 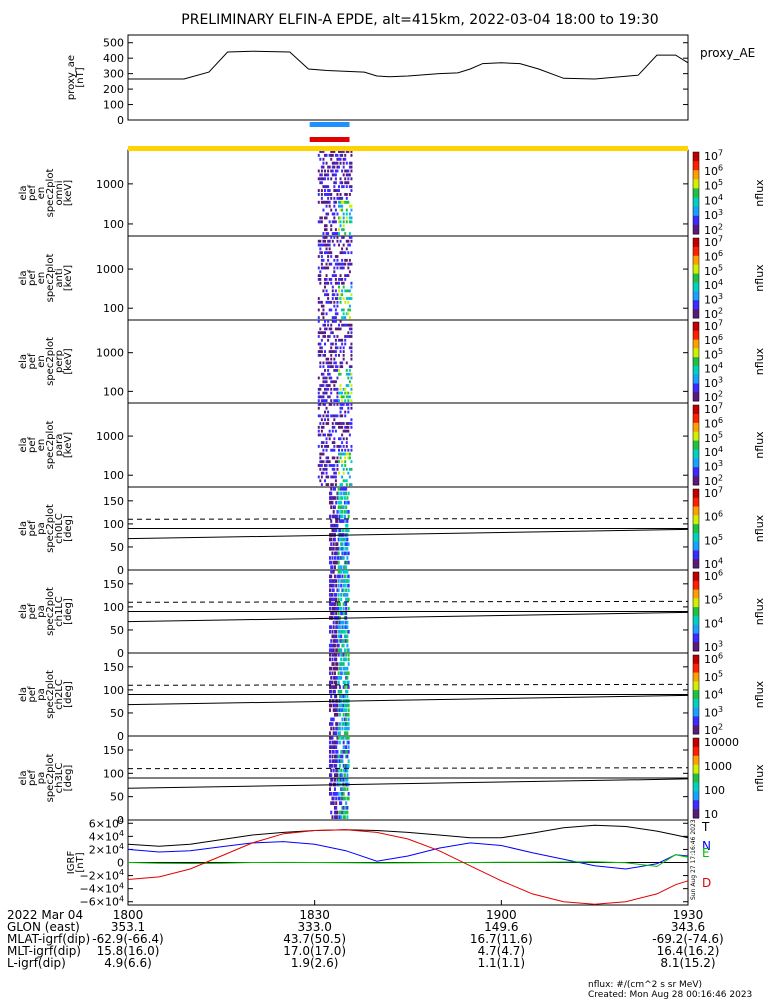 I want to click on xtick-l: 1.9(2.6), so click(x=315, y=963).